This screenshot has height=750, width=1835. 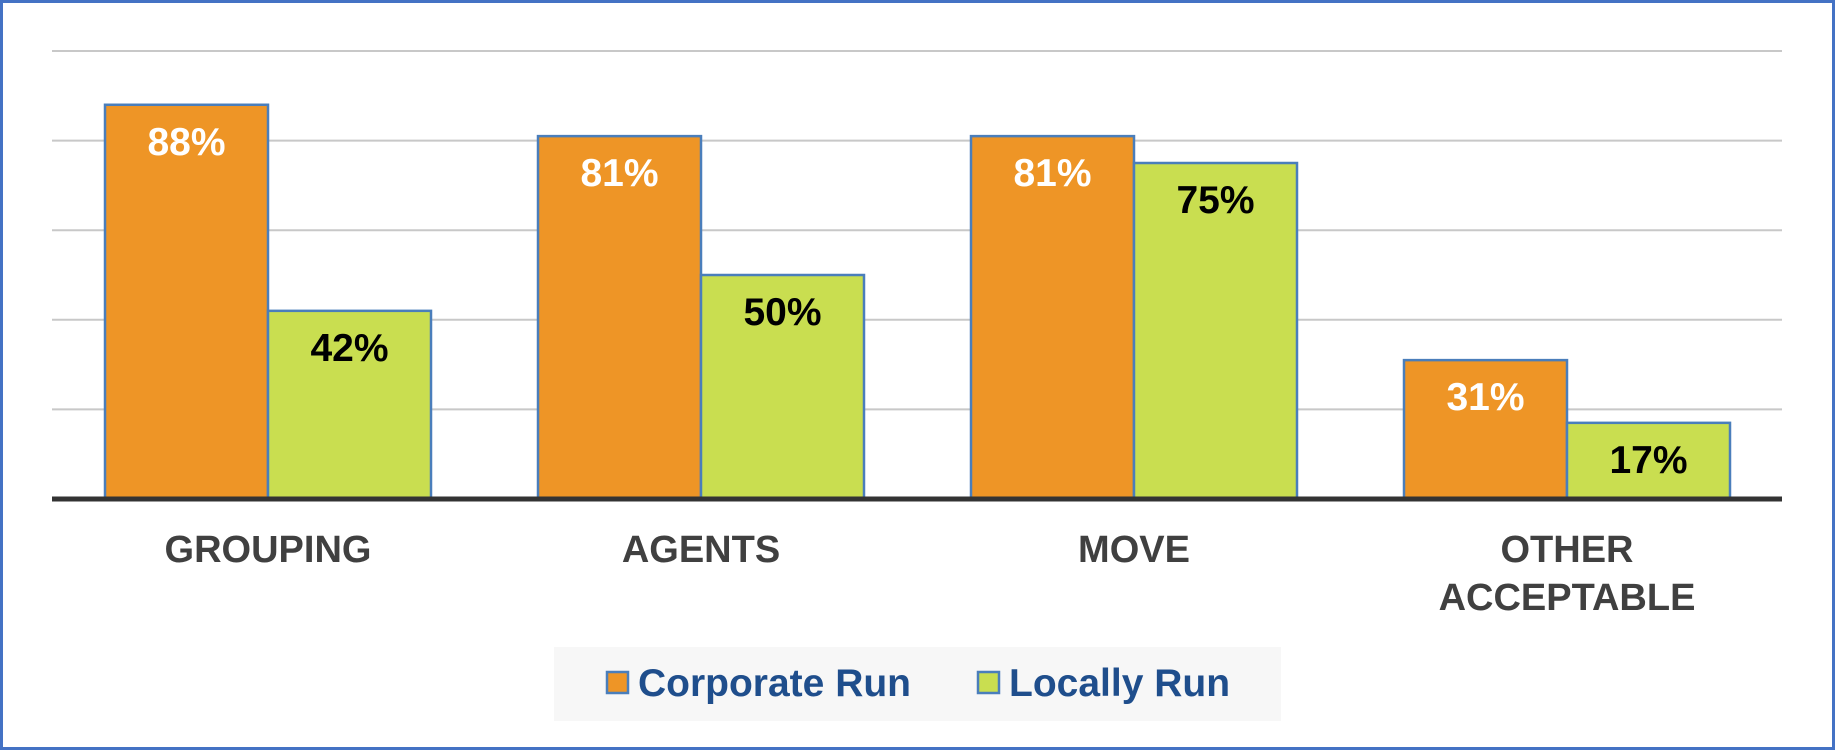 What do you see at coordinates (774, 683) in the screenshot?
I see `legend-label-corporate-run: Corporate Run` at bounding box center [774, 683].